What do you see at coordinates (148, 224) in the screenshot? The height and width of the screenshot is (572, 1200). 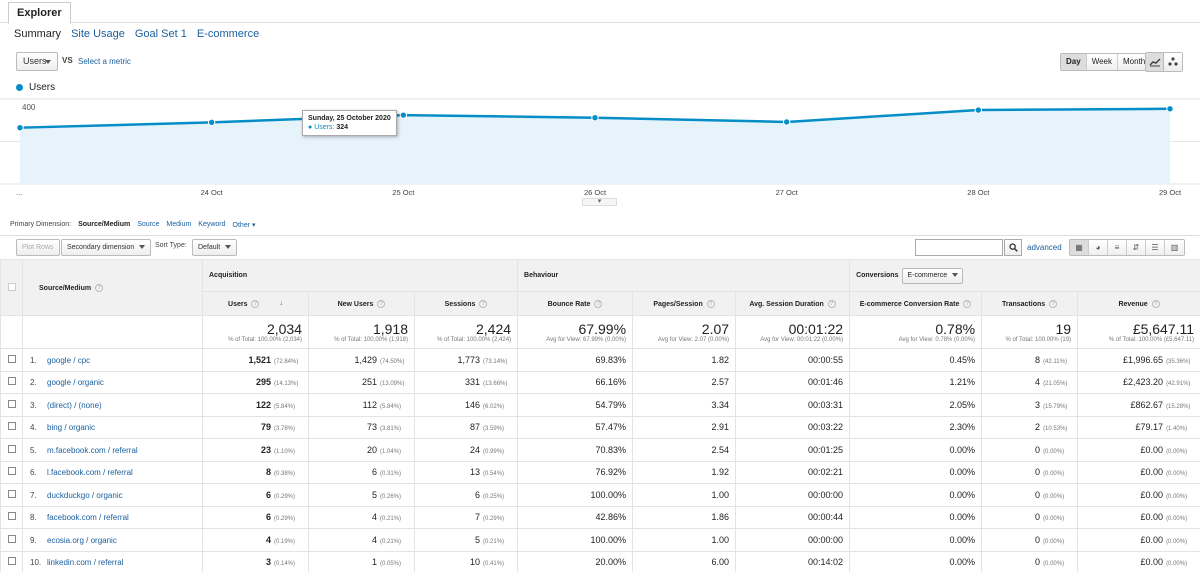 I see `dimension-source: Source` at bounding box center [148, 224].